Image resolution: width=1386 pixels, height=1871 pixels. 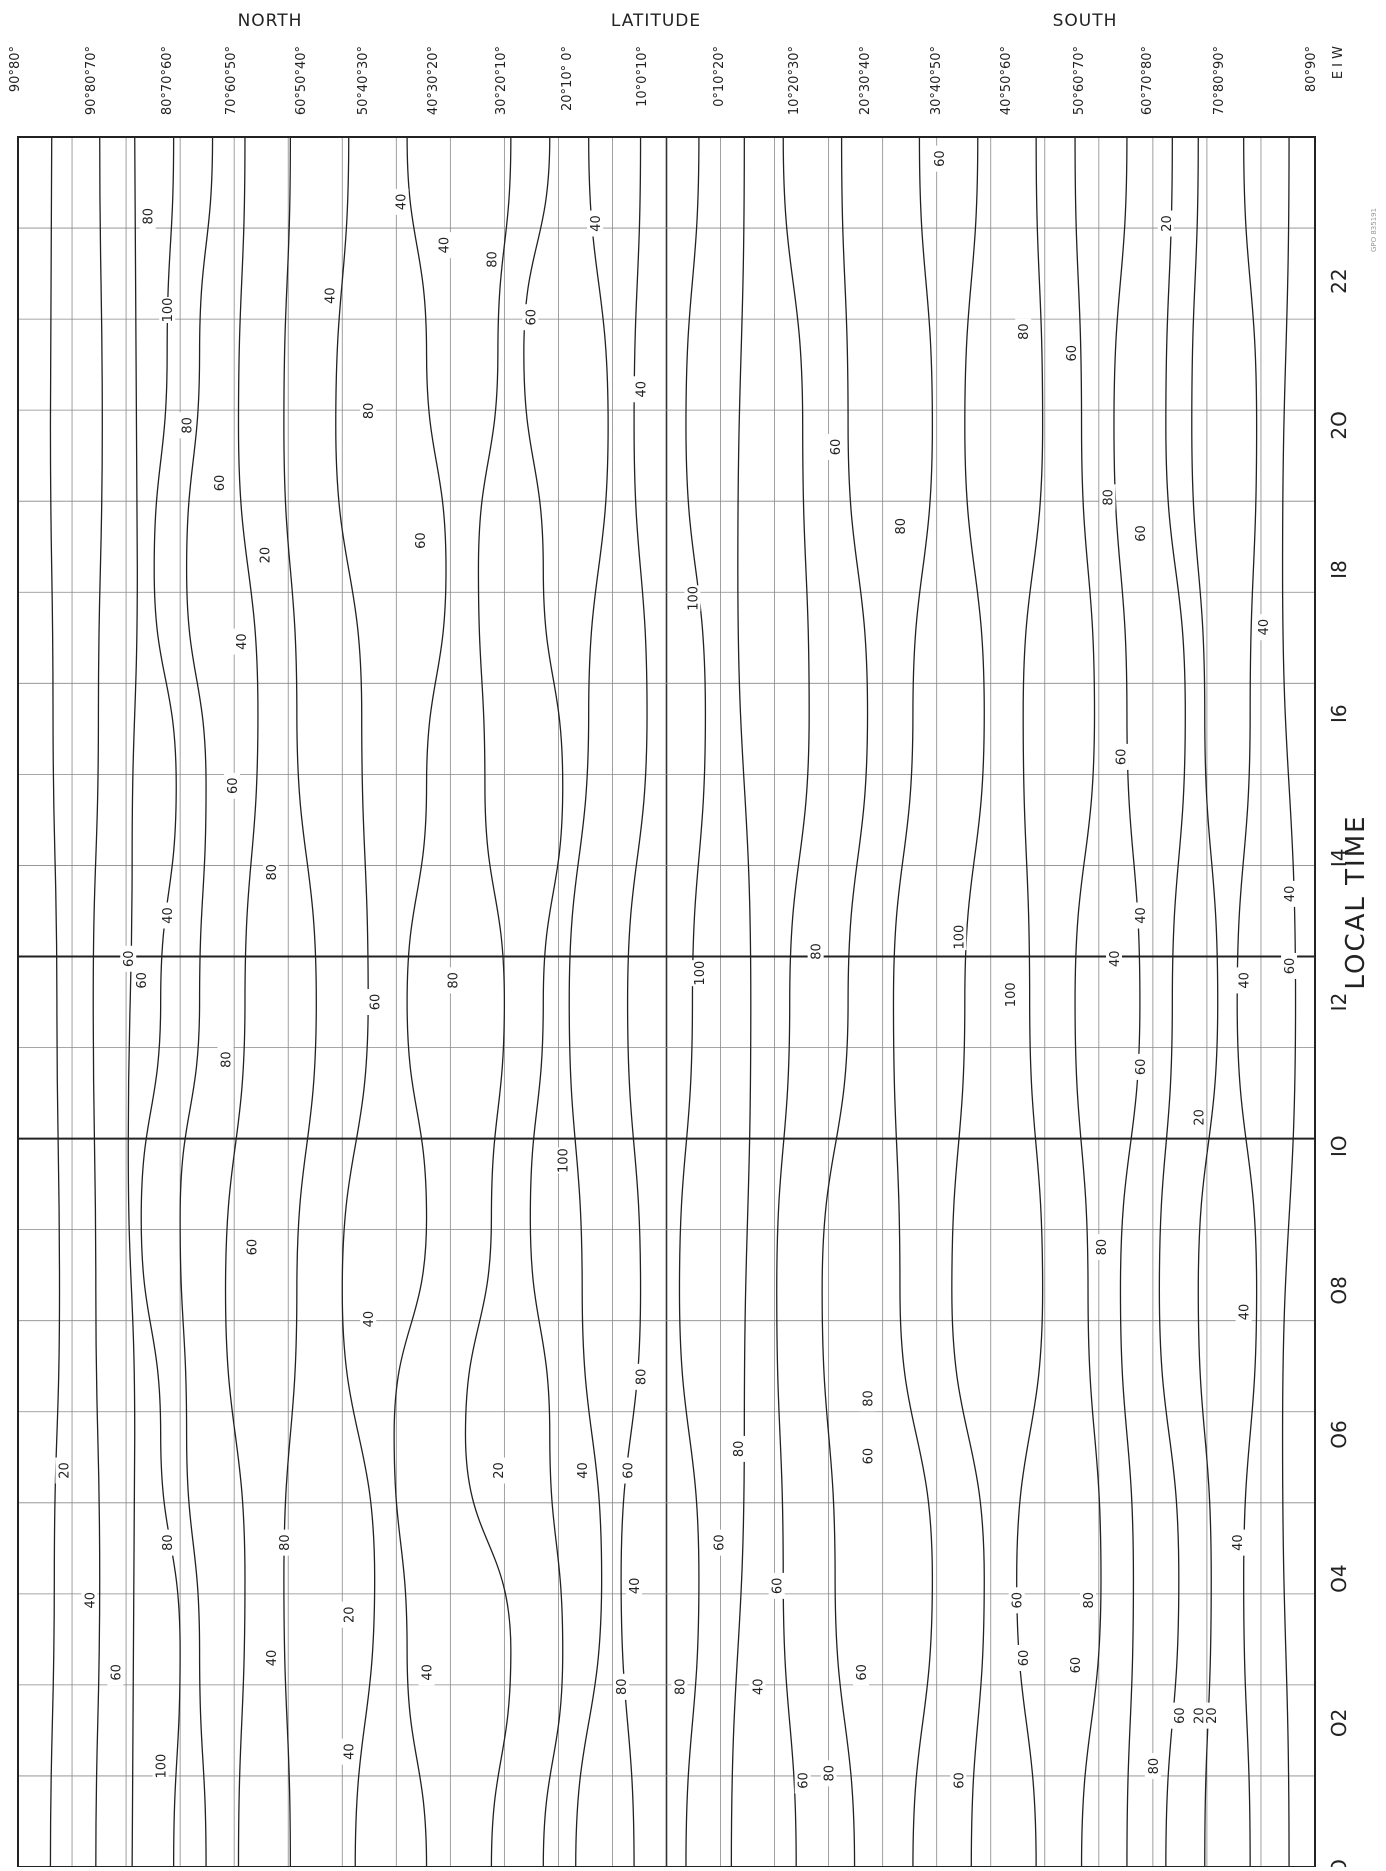 What do you see at coordinates (1374, 230) in the screenshot?
I see `stamp-text: GPO 835191` at bounding box center [1374, 230].